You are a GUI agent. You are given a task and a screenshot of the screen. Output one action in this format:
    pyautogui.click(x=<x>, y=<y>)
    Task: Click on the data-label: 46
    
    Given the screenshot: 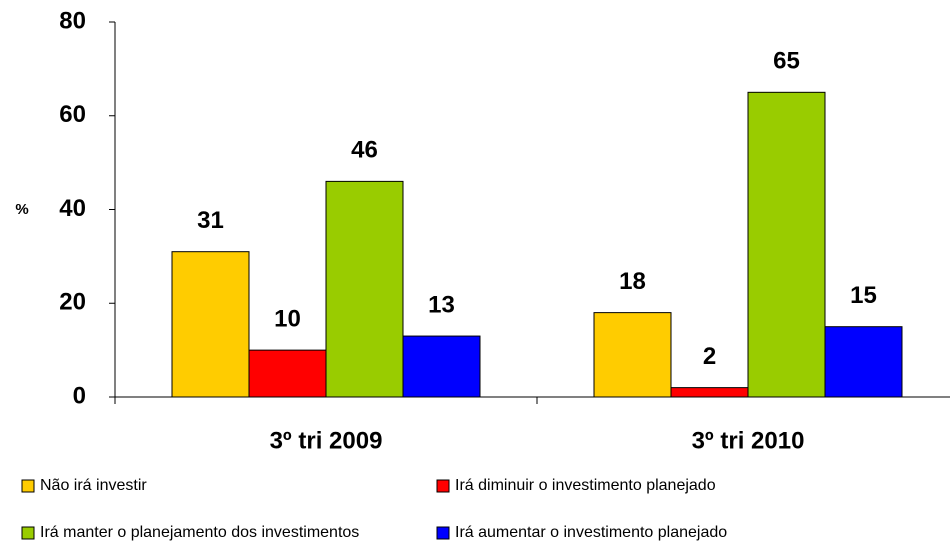 What is the action you would take?
    pyautogui.click(x=364, y=150)
    